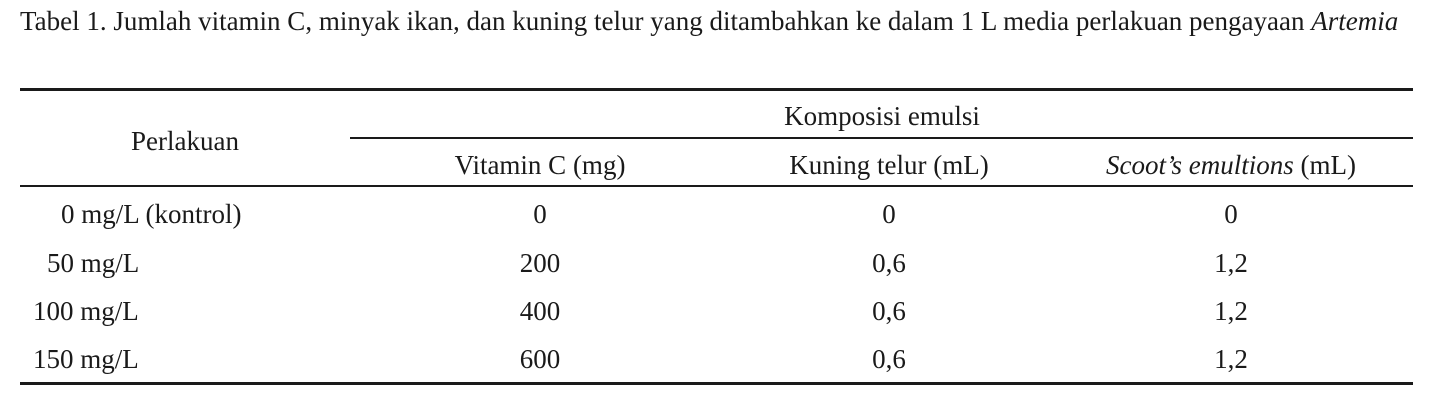  Describe the element at coordinates (540, 311) in the screenshot. I see `table-row-3-vitamin-c: 400` at that location.